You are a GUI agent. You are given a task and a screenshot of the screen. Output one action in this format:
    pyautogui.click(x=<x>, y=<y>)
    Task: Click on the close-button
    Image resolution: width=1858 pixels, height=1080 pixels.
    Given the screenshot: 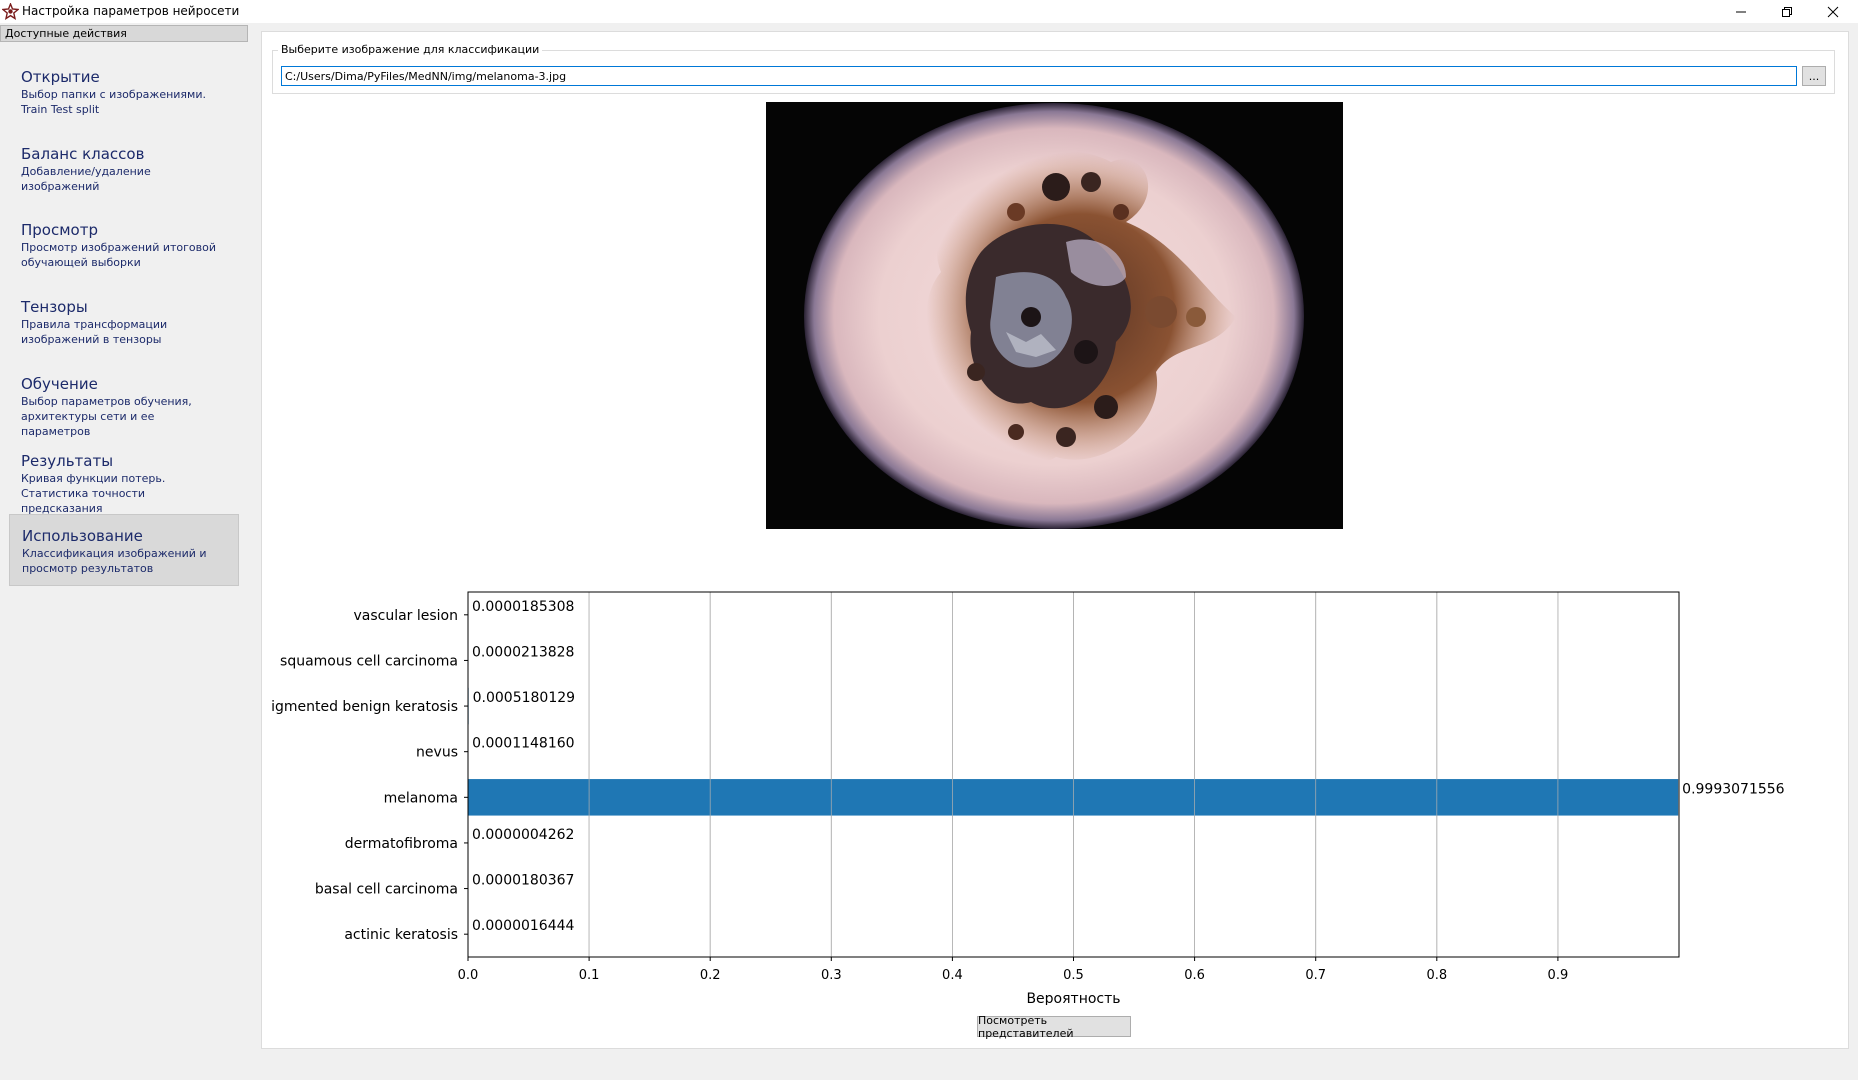 What is the action you would take?
    pyautogui.click(x=1833, y=11)
    